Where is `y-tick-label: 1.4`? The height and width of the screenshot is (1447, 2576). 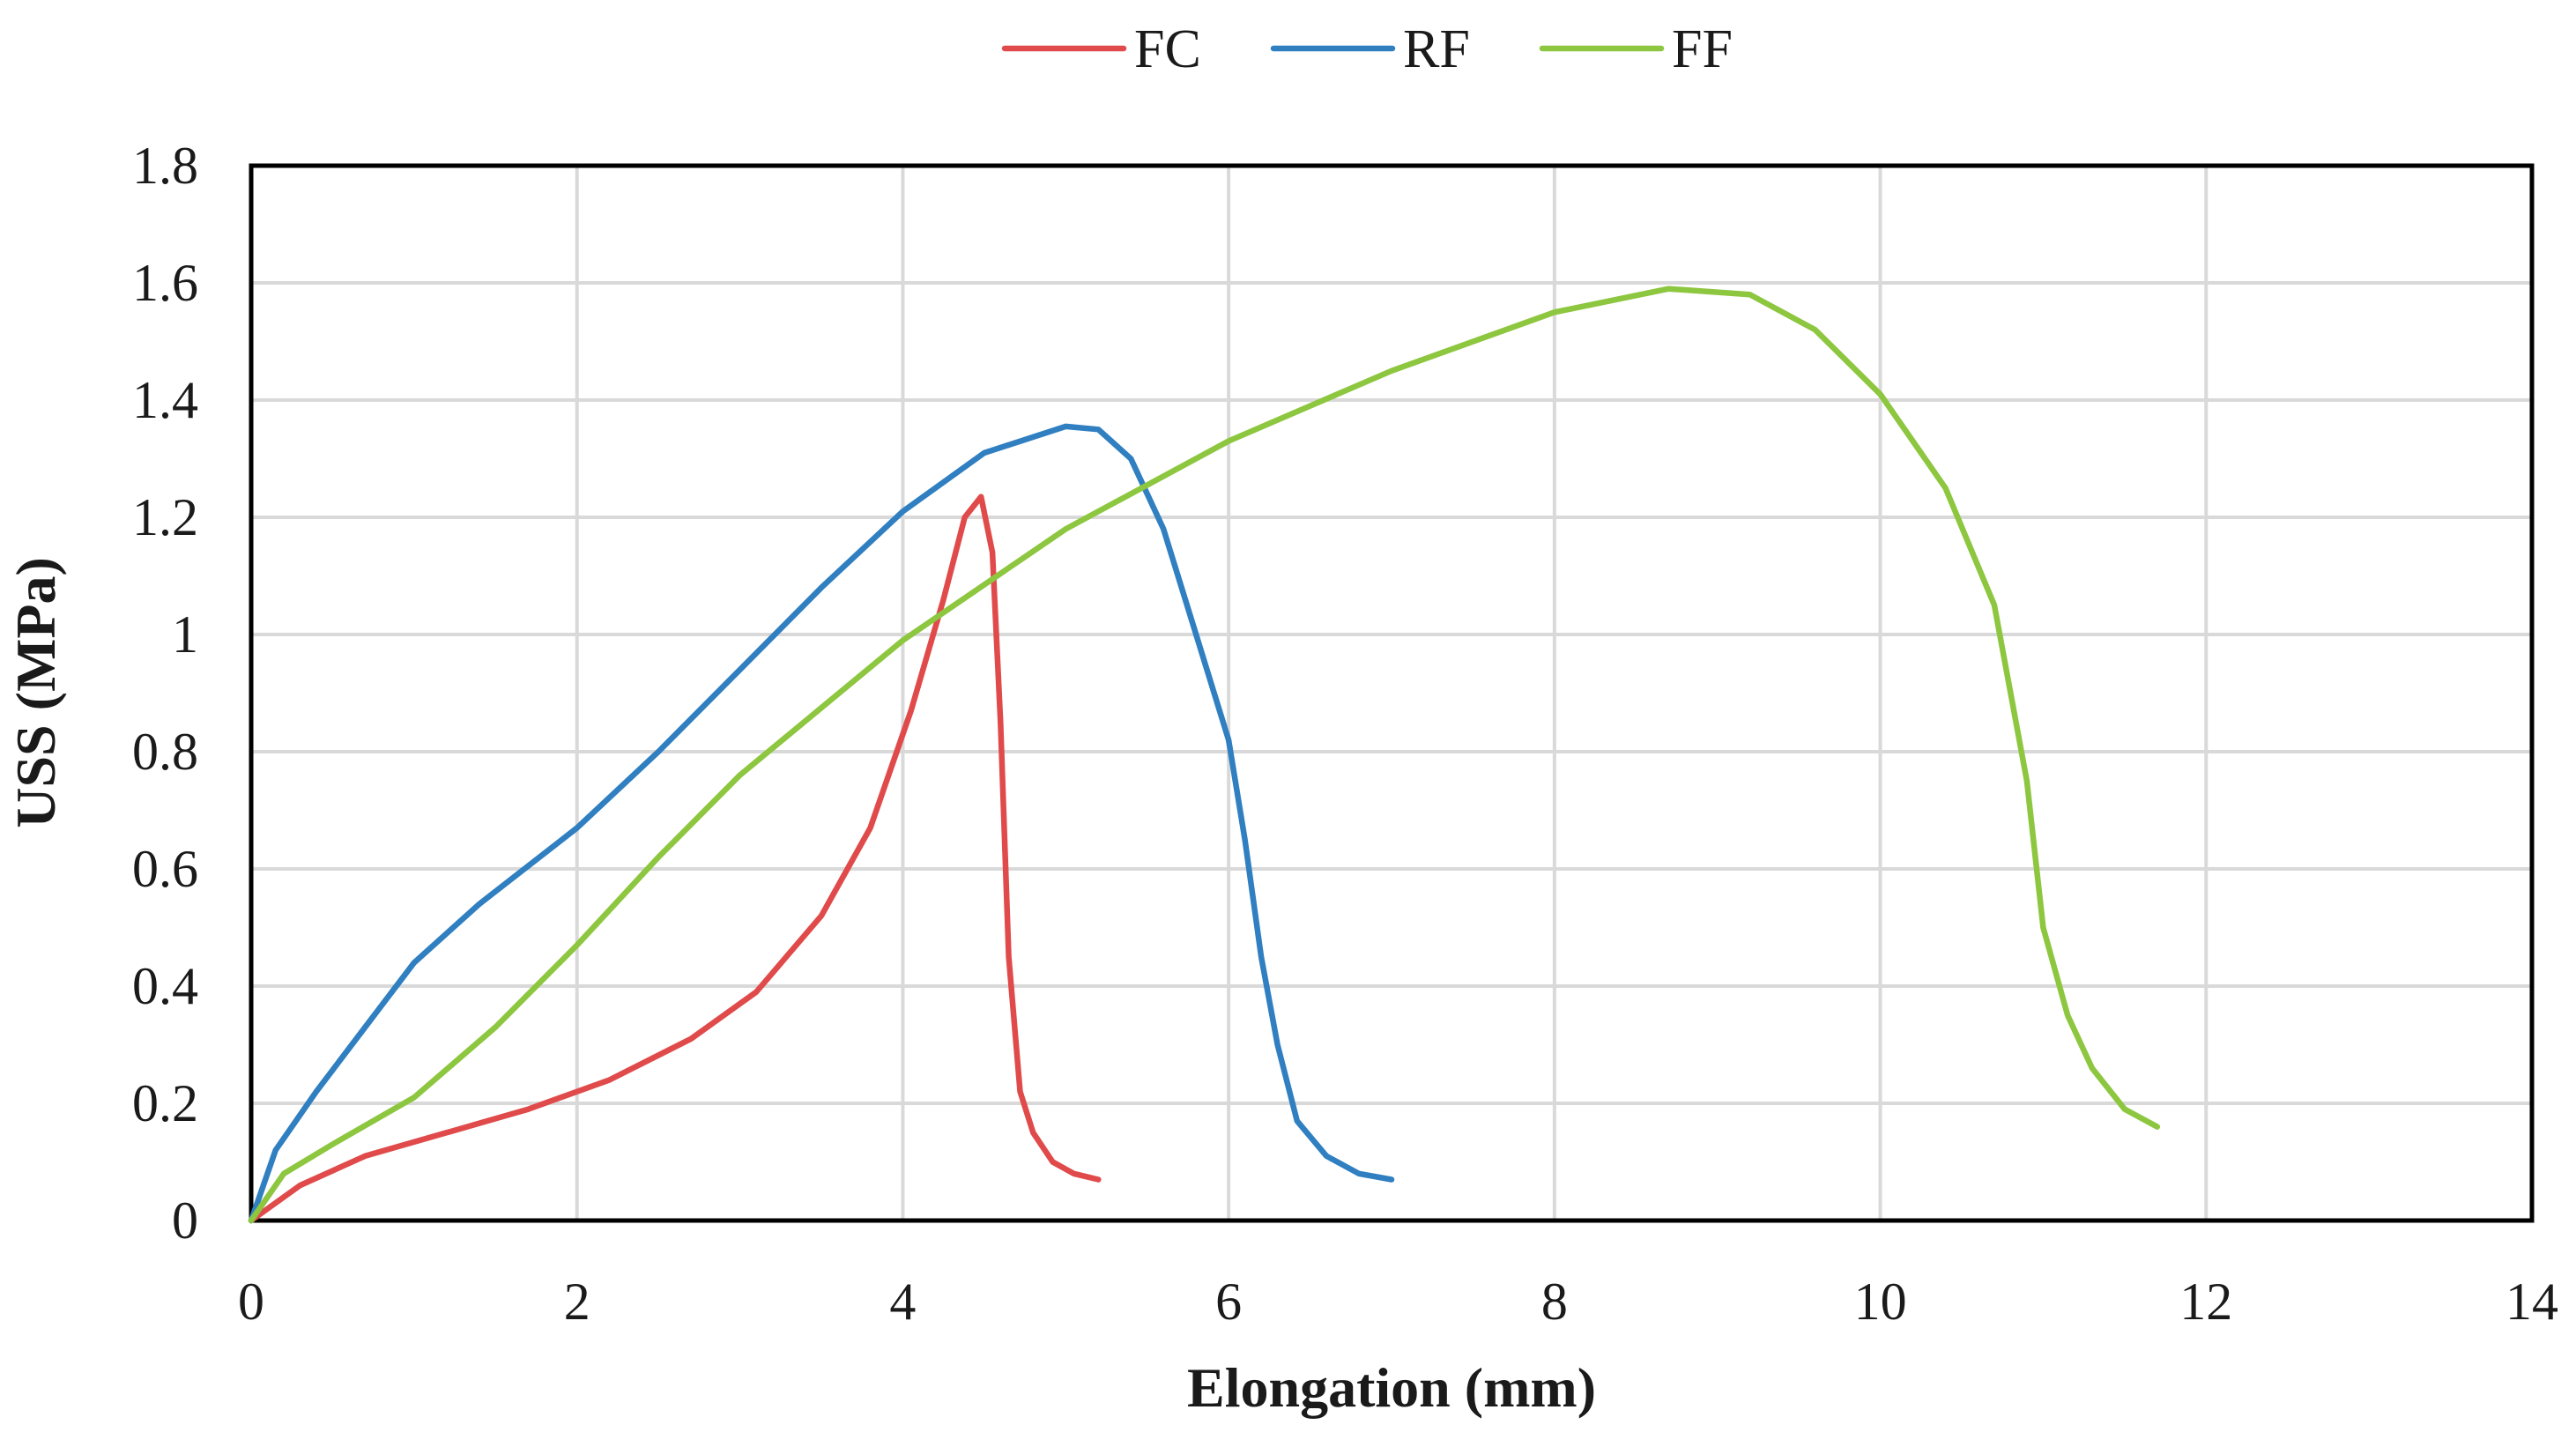
y-tick-label: 1.4 is located at coordinates (165, 400).